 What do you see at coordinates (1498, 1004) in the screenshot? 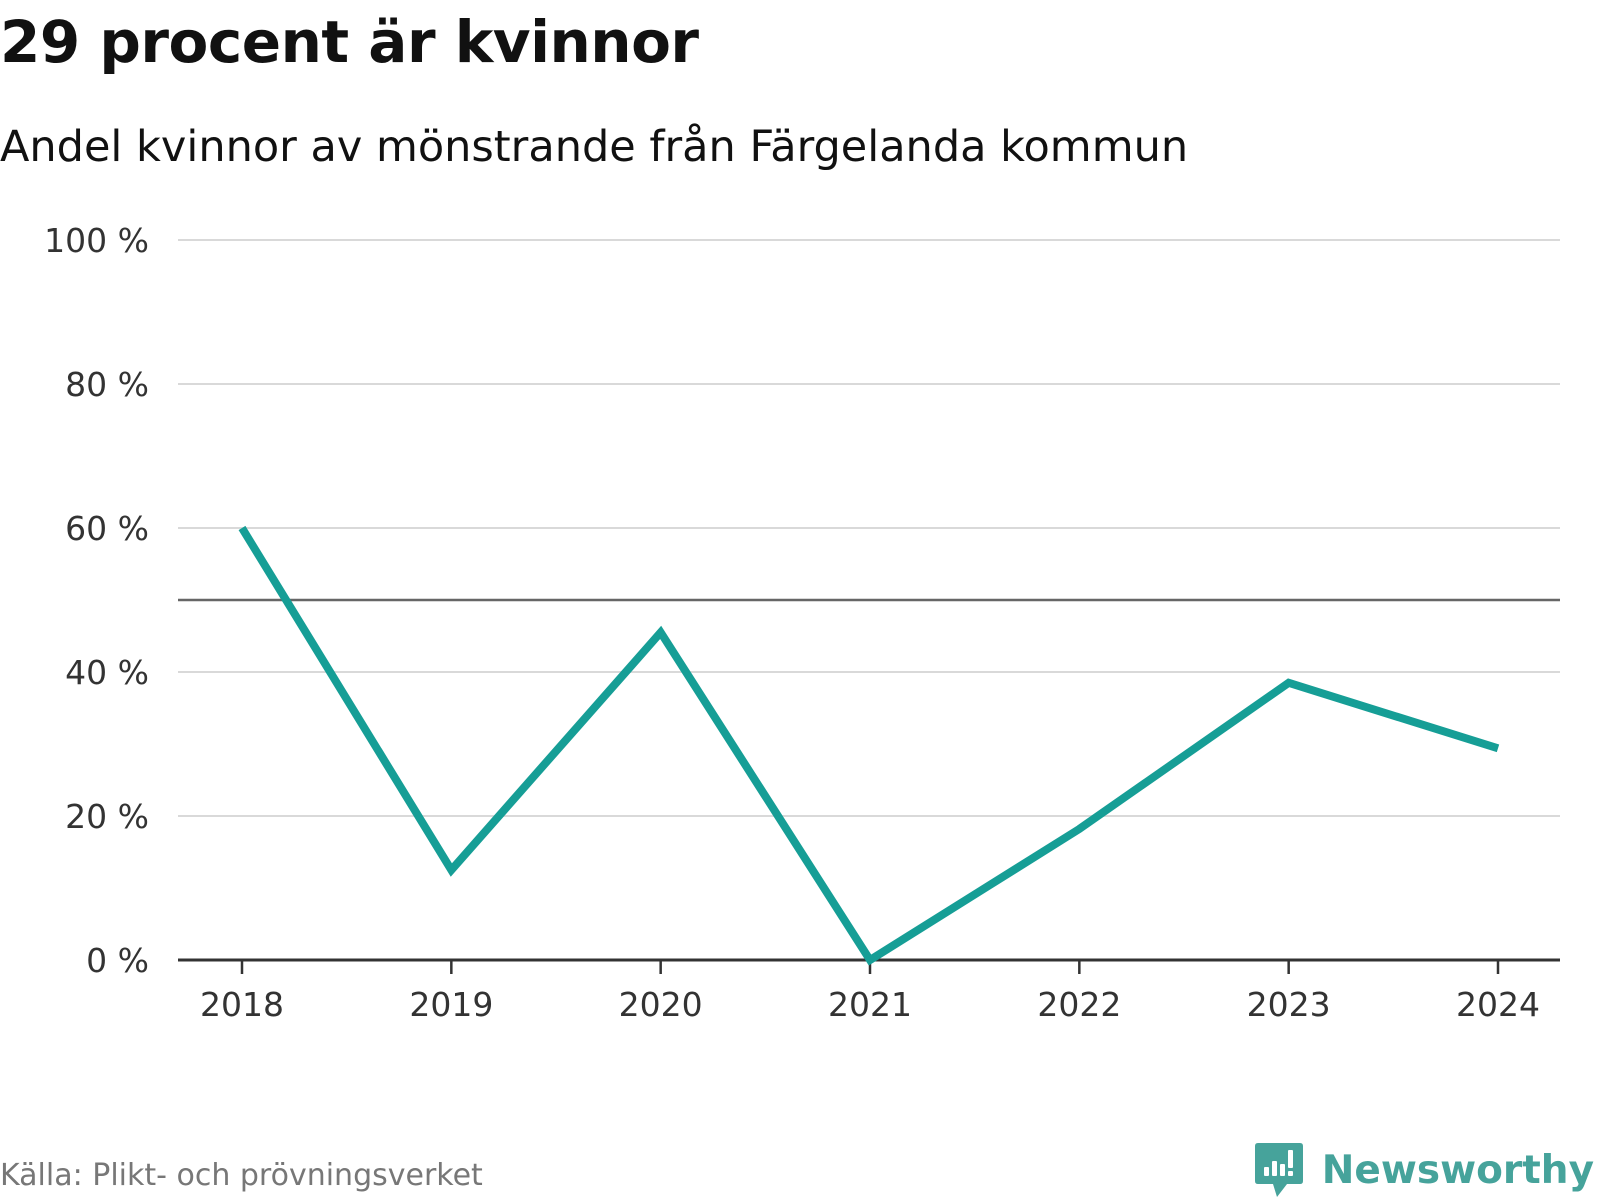
I see `x-tick-label: 2024` at bounding box center [1498, 1004].